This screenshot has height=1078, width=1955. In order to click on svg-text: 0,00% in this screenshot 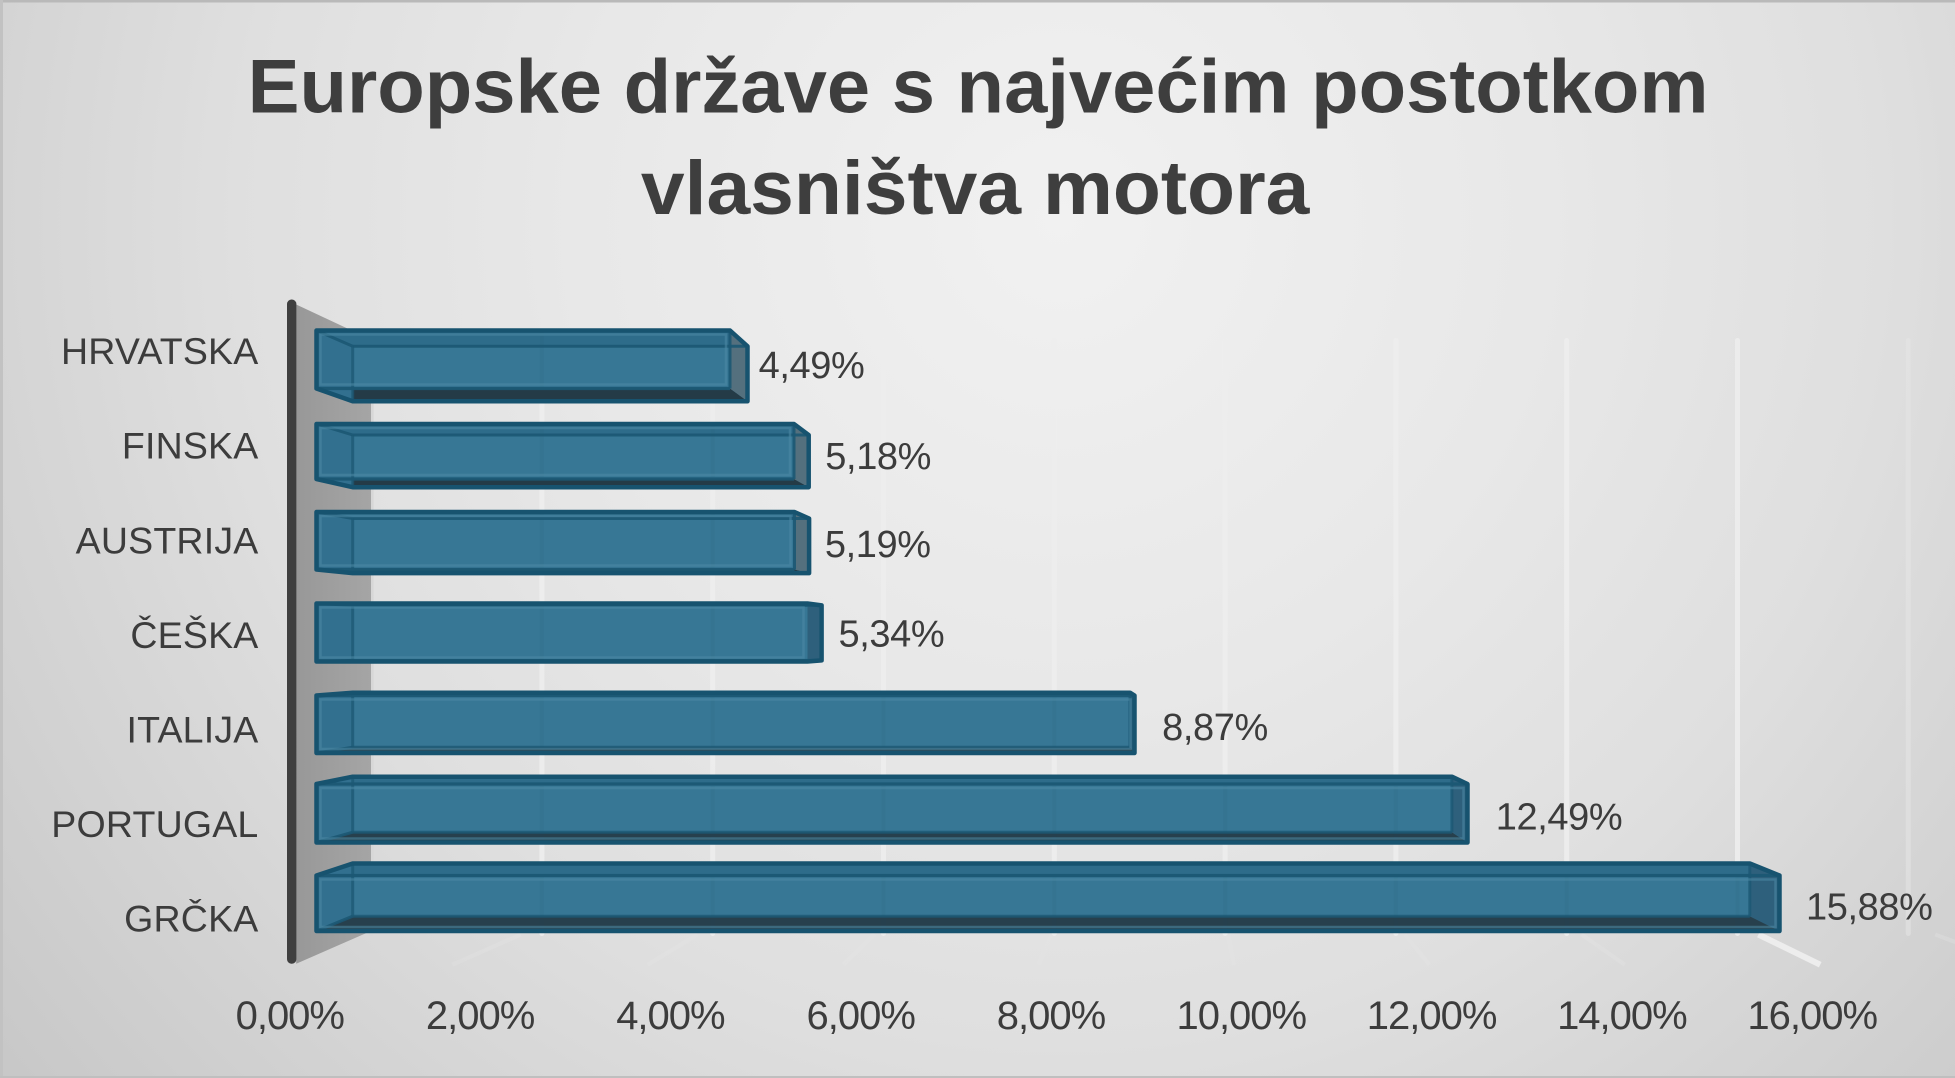, I will do `click(290, 1016)`.